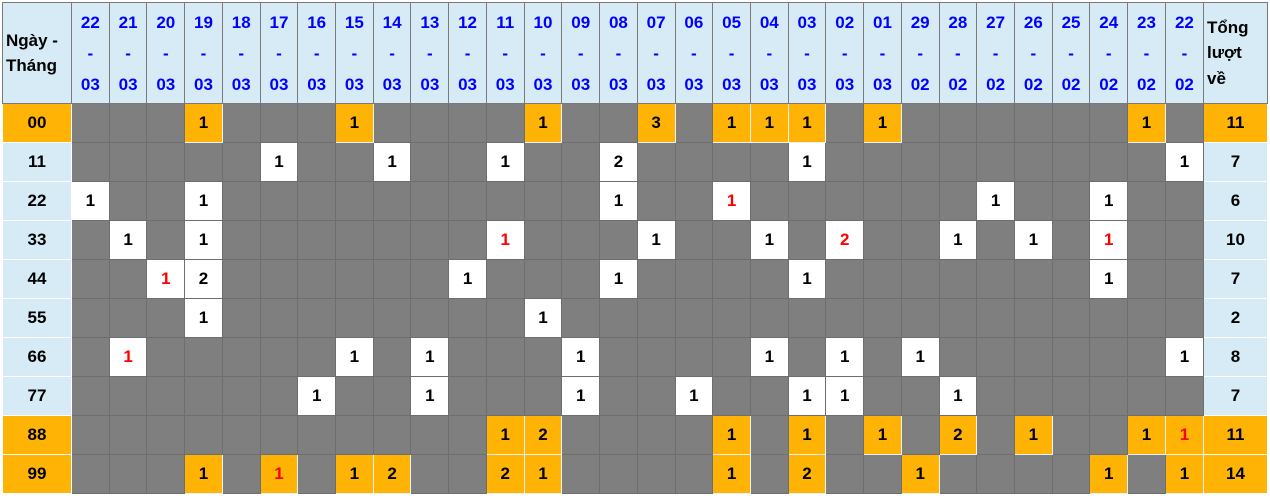 The image size is (1270, 496). Describe the element at coordinates (37, 240) in the screenshot. I see `row-label-33: 33` at that location.